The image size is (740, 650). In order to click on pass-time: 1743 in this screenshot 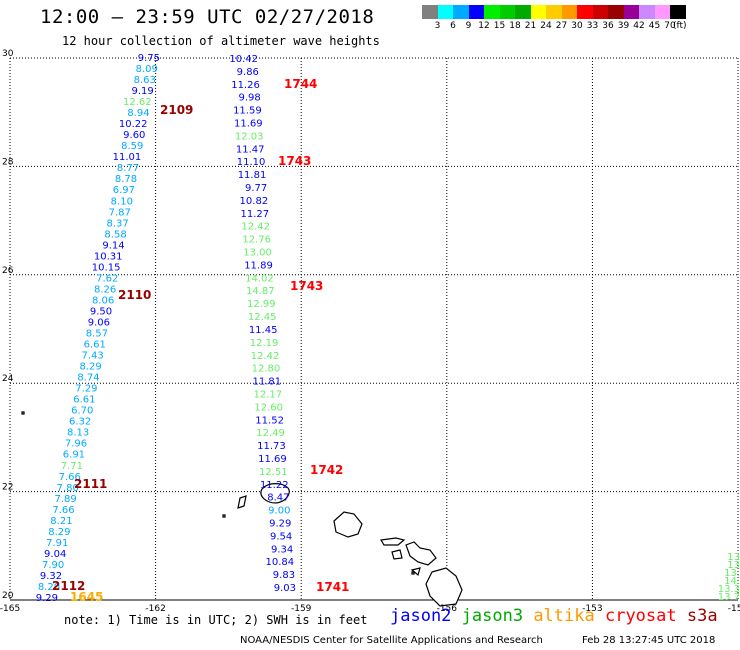, I will do `click(294, 161)`.